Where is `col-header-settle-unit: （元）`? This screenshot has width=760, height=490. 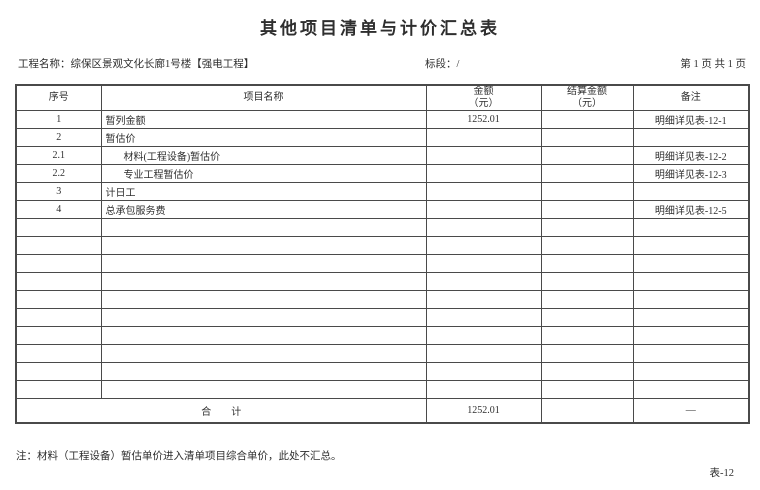 col-header-settle-unit: （元） is located at coordinates (587, 103).